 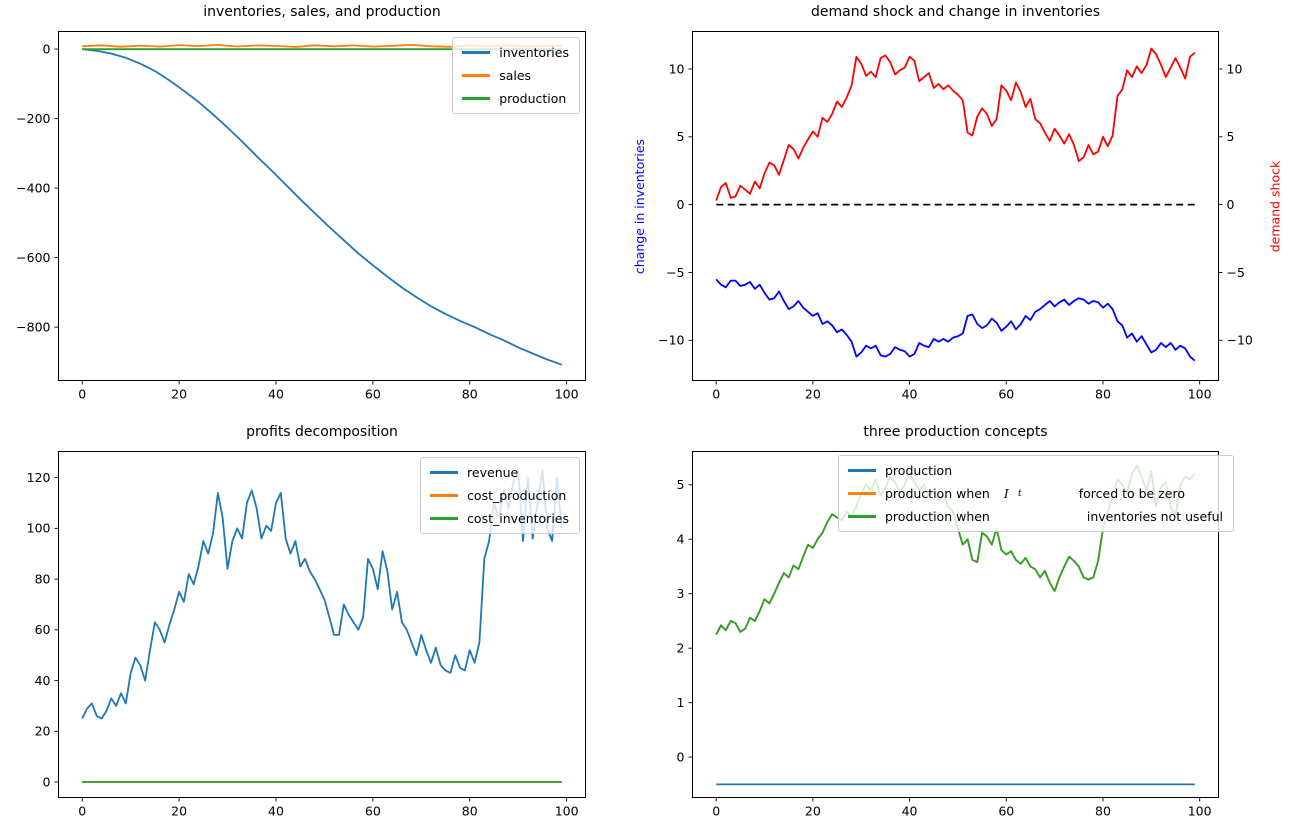 I want to click on y-tick-label: 10, so click(x=677, y=68).